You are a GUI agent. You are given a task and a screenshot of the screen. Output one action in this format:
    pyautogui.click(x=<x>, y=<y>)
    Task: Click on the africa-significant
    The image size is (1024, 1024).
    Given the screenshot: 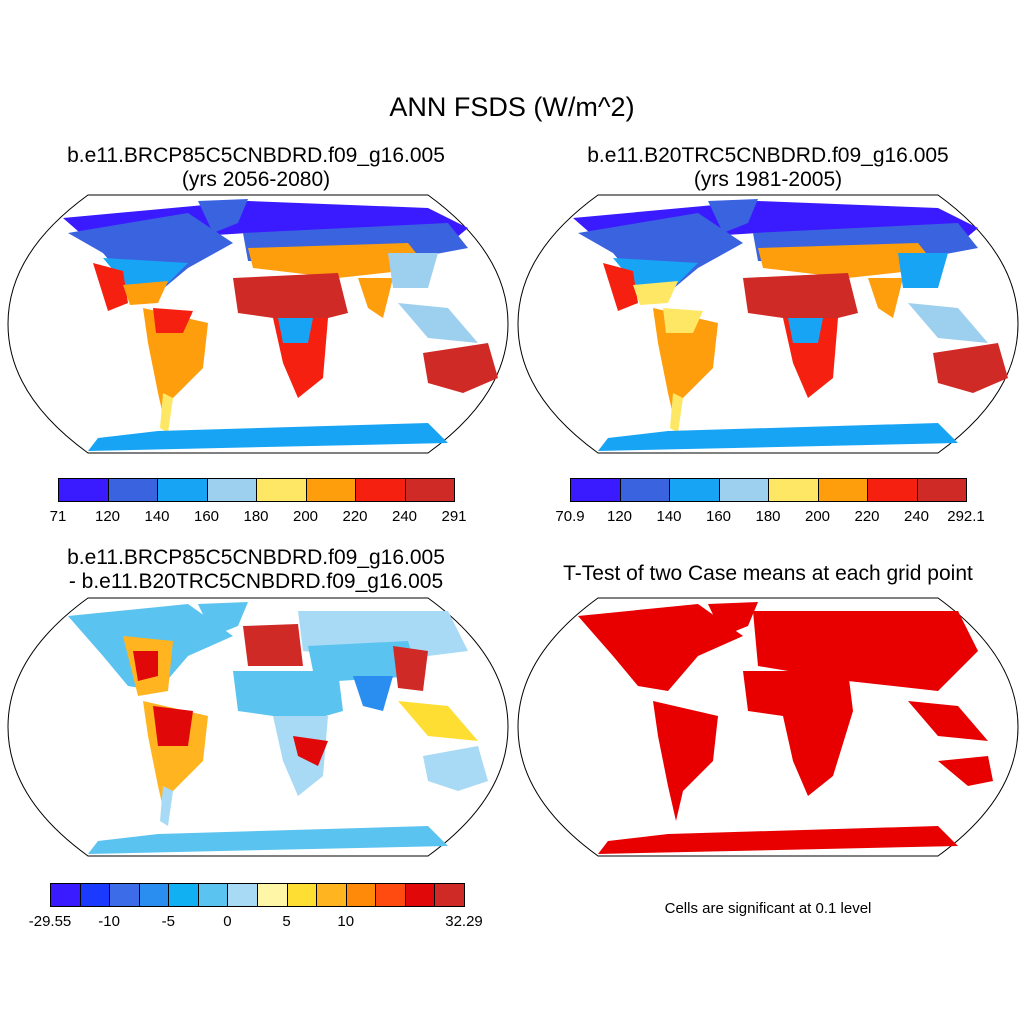 What is the action you would take?
    pyautogui.click(x=798, y=733)
    